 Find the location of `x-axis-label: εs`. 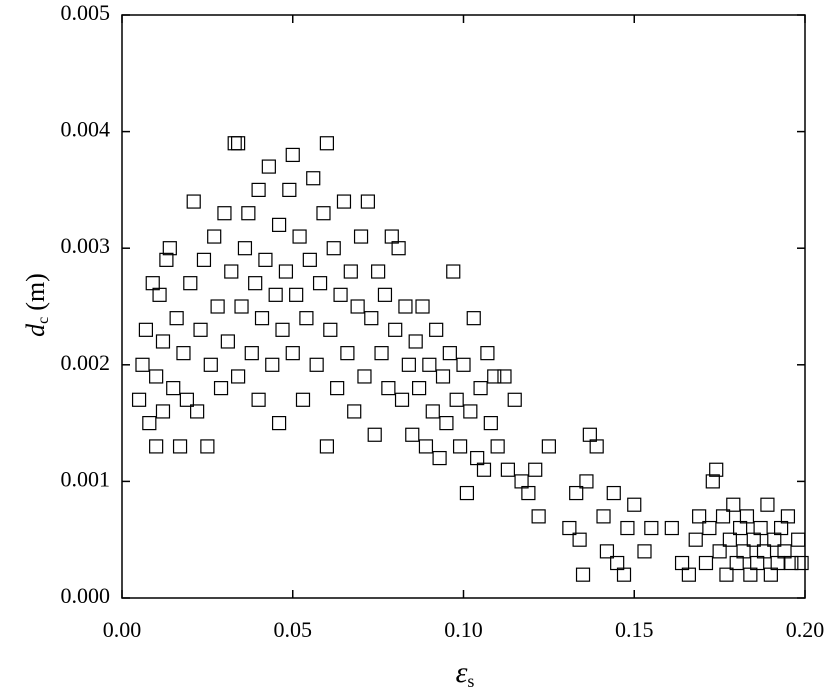

x-axis-label: εs is located at coordinates (465, 673).